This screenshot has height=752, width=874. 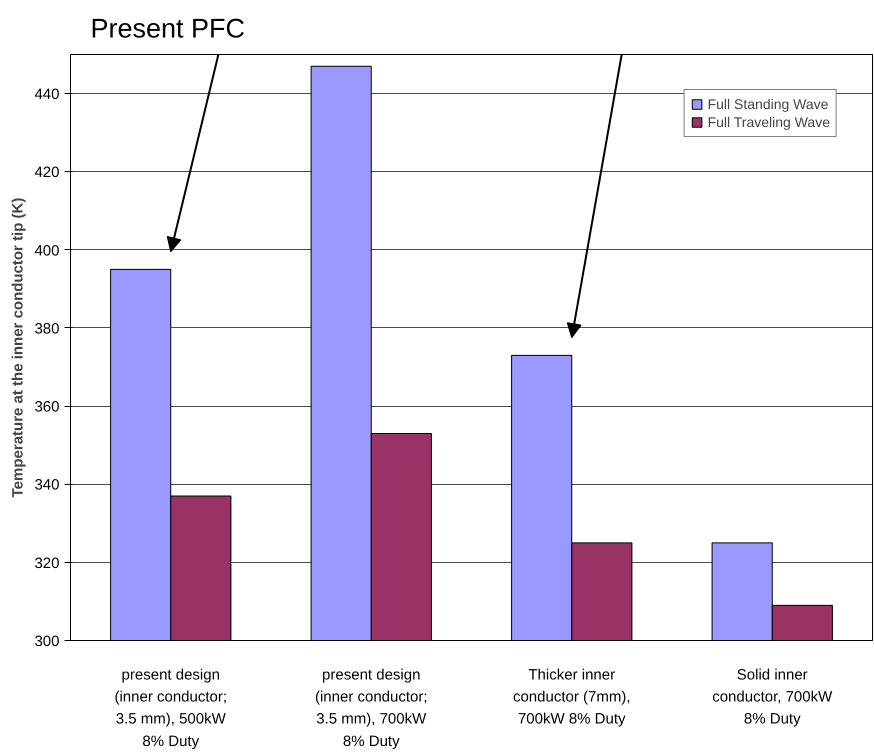 What do you see at coordinates (171, 708) in the screenshot?
I see `x-tick-label: present design (inner conductor; 3.5 mm), 500kW 8% Duty` at bounding box center [171, 708].